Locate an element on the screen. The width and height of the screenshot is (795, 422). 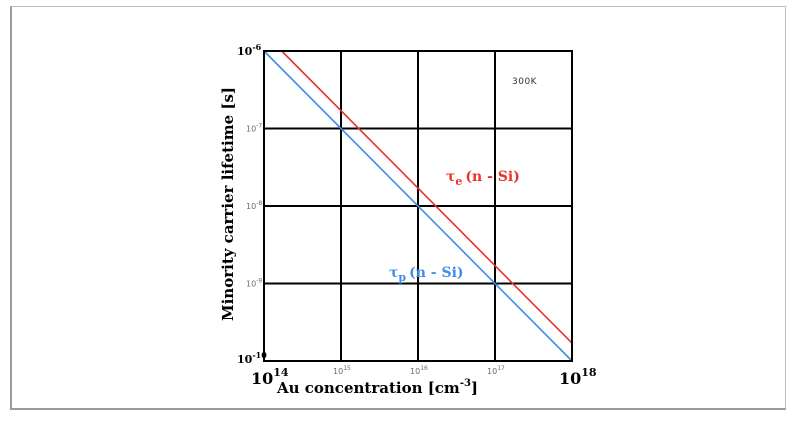
series-label-sub: e is located at coordinates (458, 181).